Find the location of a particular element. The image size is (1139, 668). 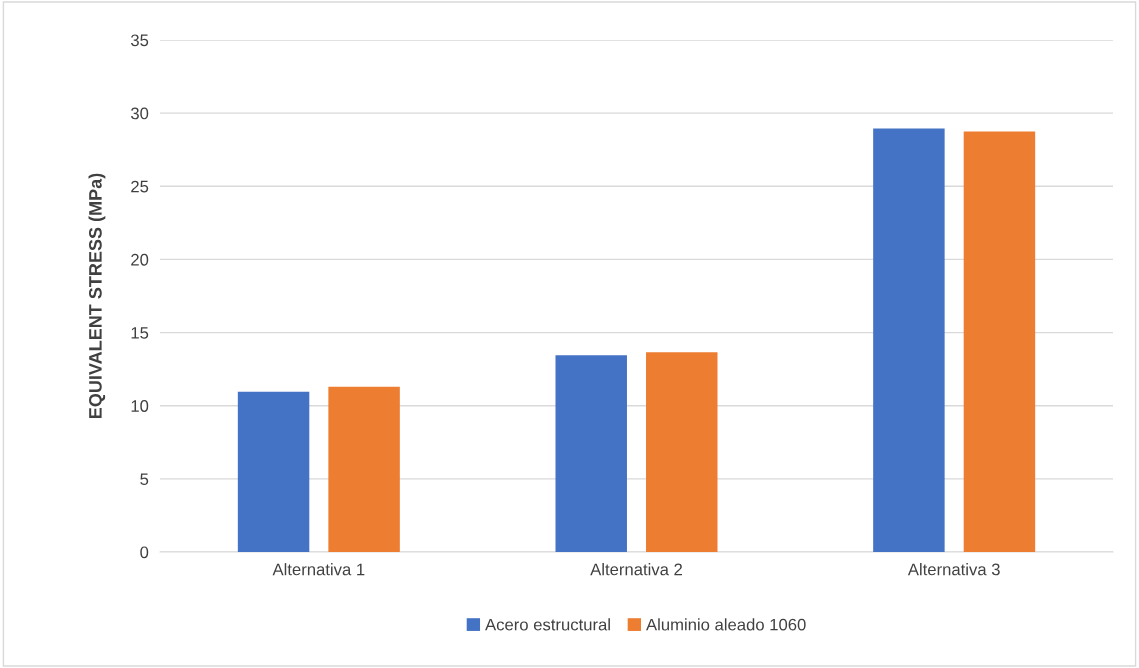

y-tick-label: 10 is located at coordinates (140, 406).